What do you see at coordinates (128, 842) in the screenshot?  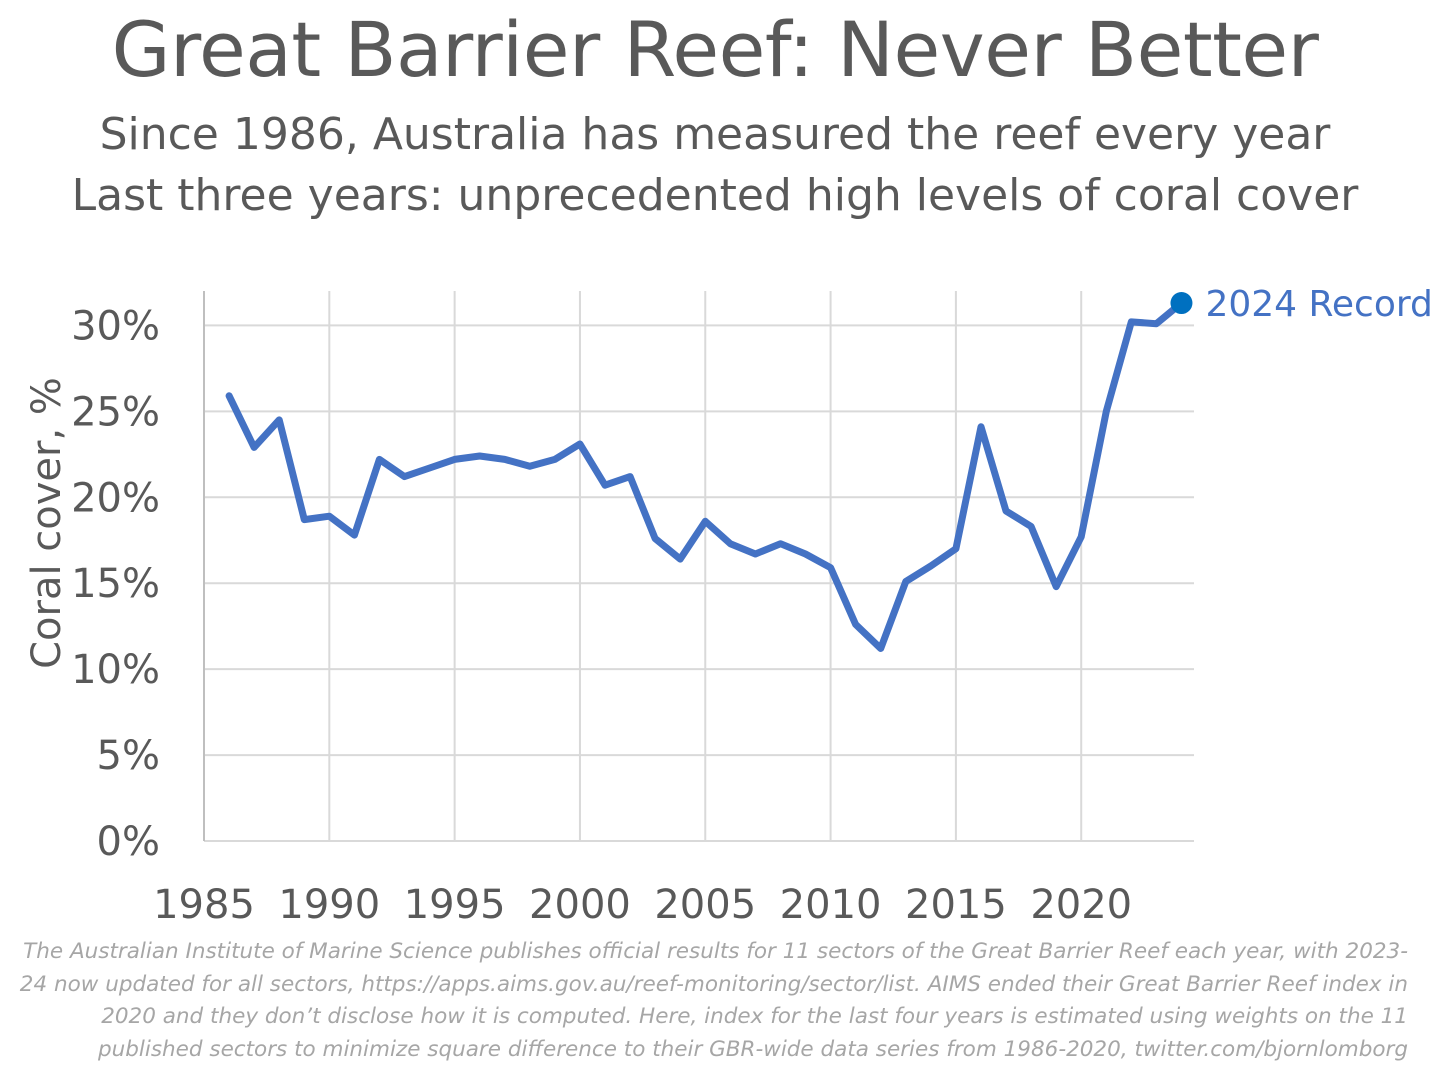 I see `y-tick-label: 0%` at bounding box center [128, 842].